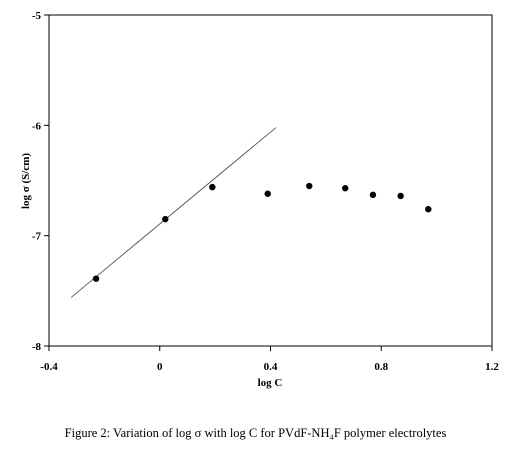 The width and height of the screenshot is (511, 451). Describe the element at coordinates (492, 367) in the screenshot. I see `x-tick-label: 1.2` at that location.